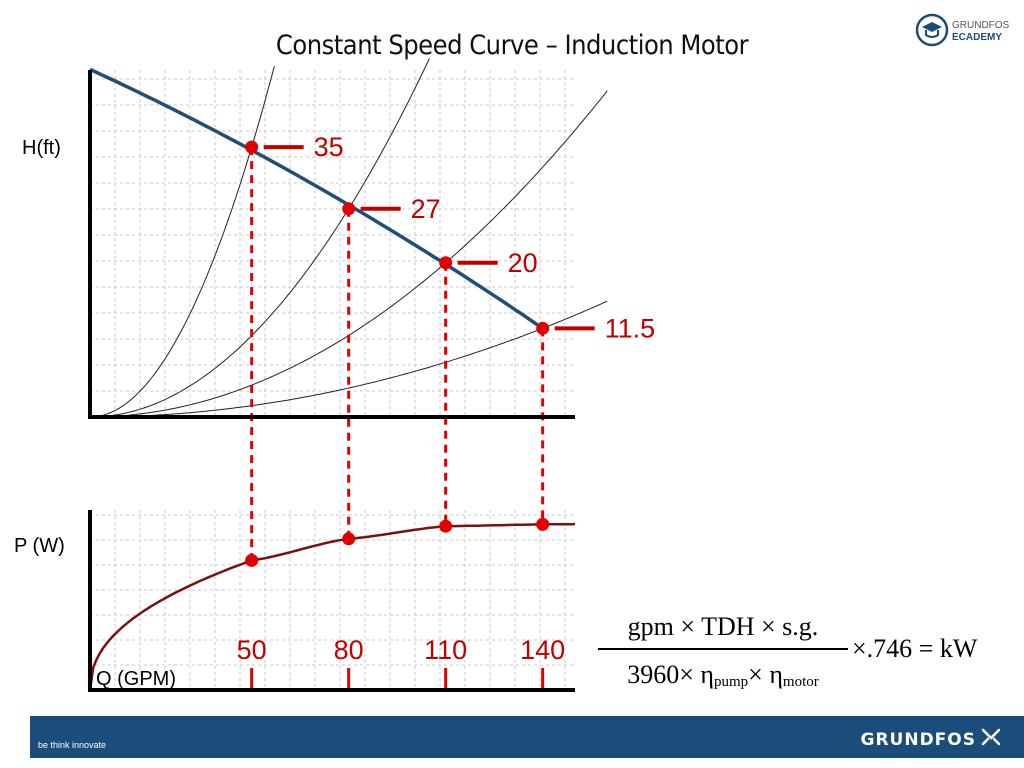 This screenshot has width=1024, height=768. Describe the element at coordinates (800, 682) in the screenshot. I see `formula-eta-motor-sub: motor` at that location.